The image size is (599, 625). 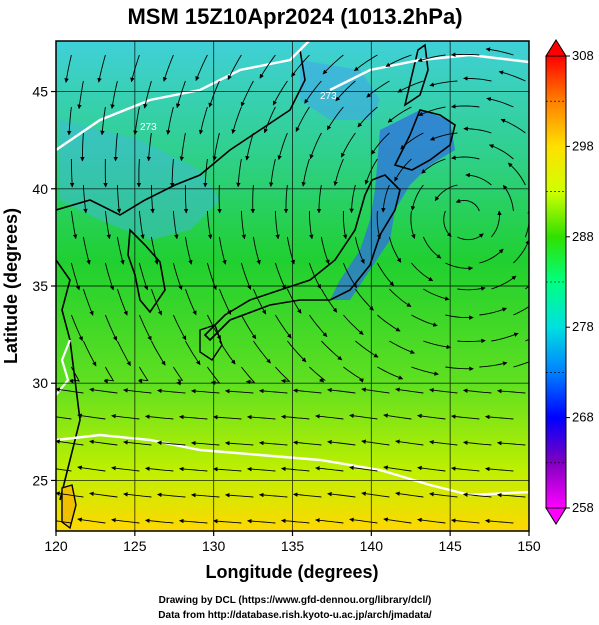 What do you see at coordinates (372, 546) in the screenshot?
I see `x-tick-label: 140` at bounding box center [372, 546].